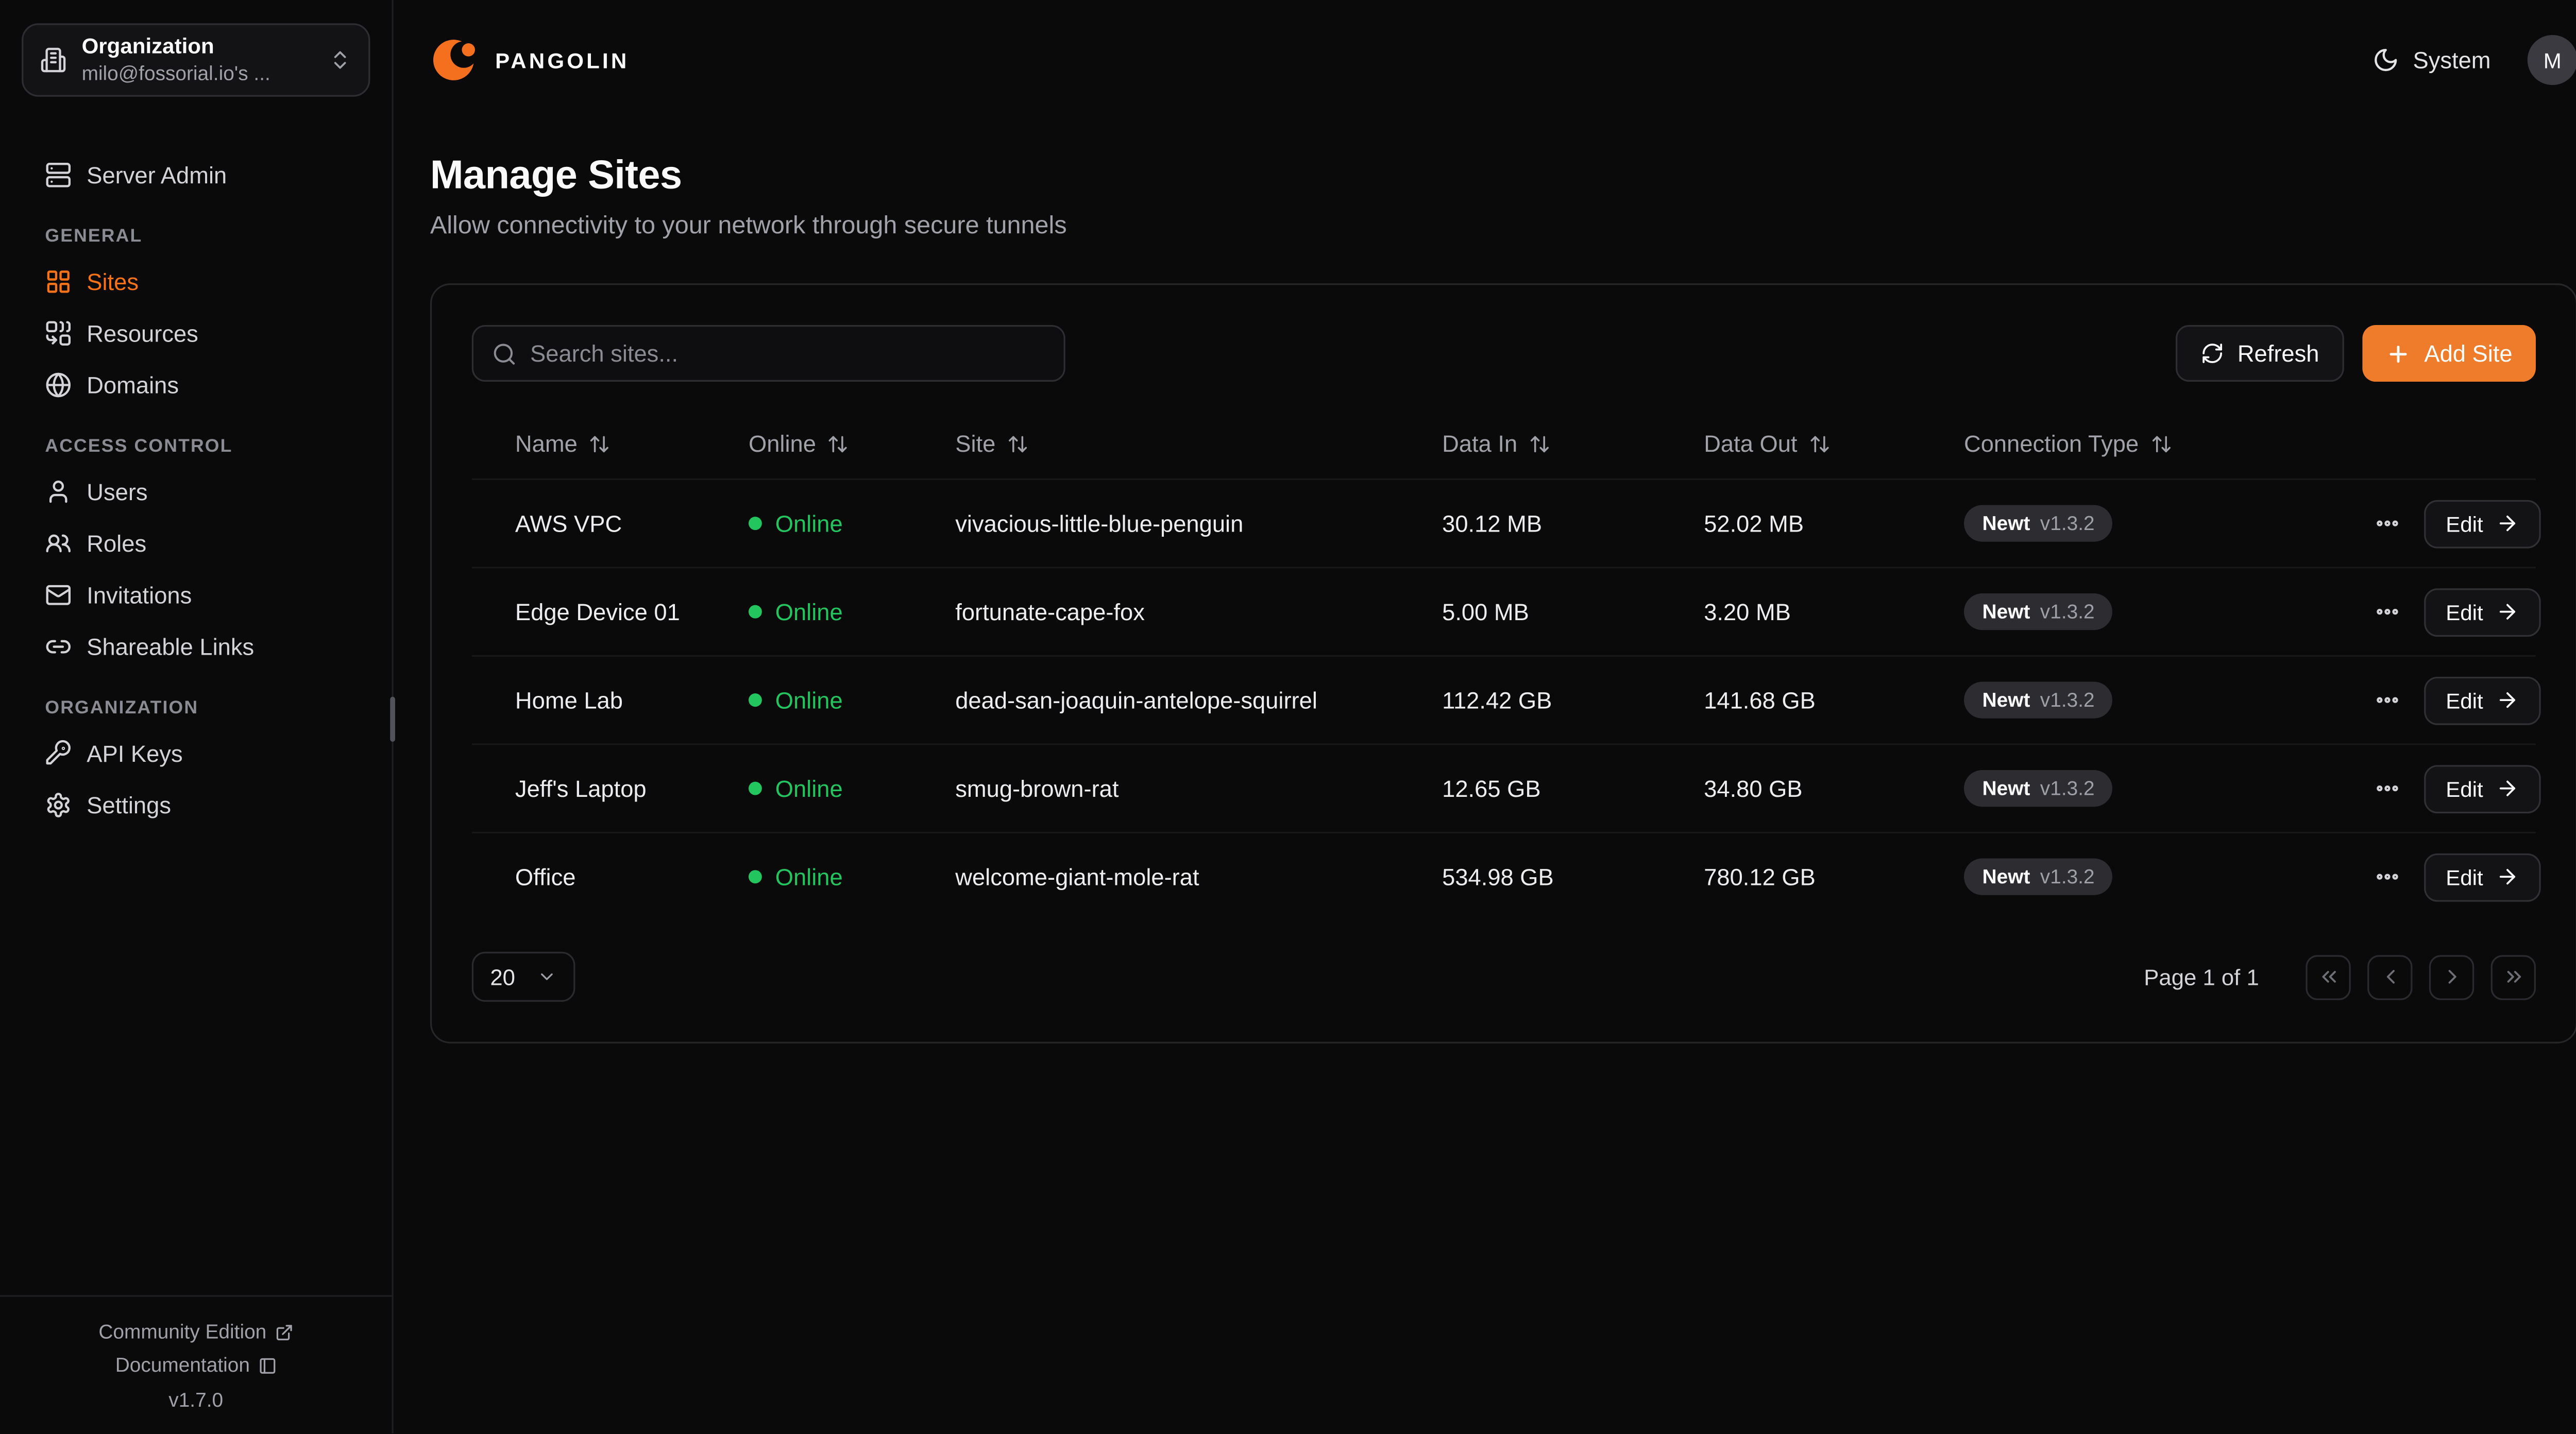 The height and width of the screenshot is (1434, 2576). I want to click on sidebar-item-label: Settings, so click(129, 805).